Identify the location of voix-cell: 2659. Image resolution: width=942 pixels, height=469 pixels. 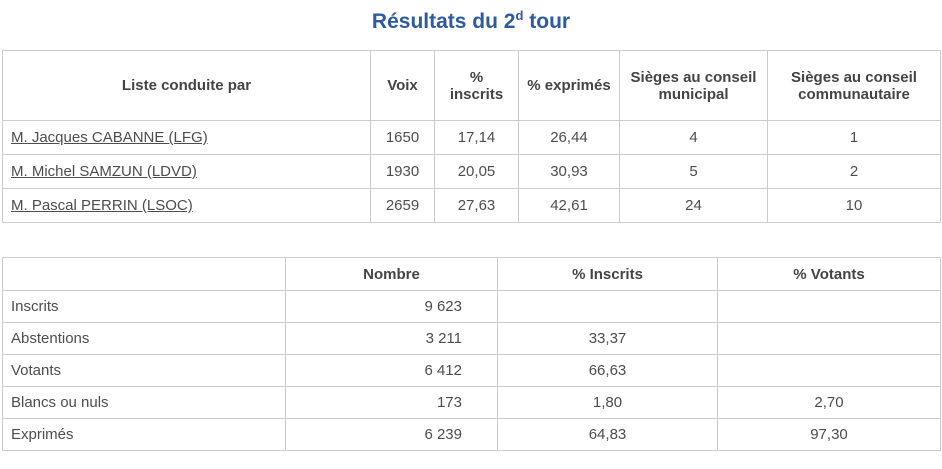
(402, 205).